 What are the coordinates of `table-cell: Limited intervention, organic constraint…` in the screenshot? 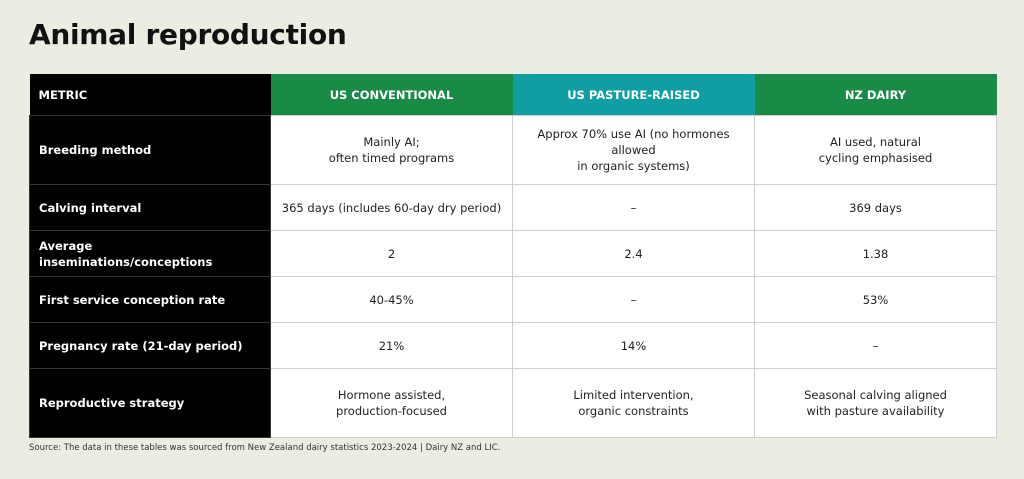 It's located at (633, 403).